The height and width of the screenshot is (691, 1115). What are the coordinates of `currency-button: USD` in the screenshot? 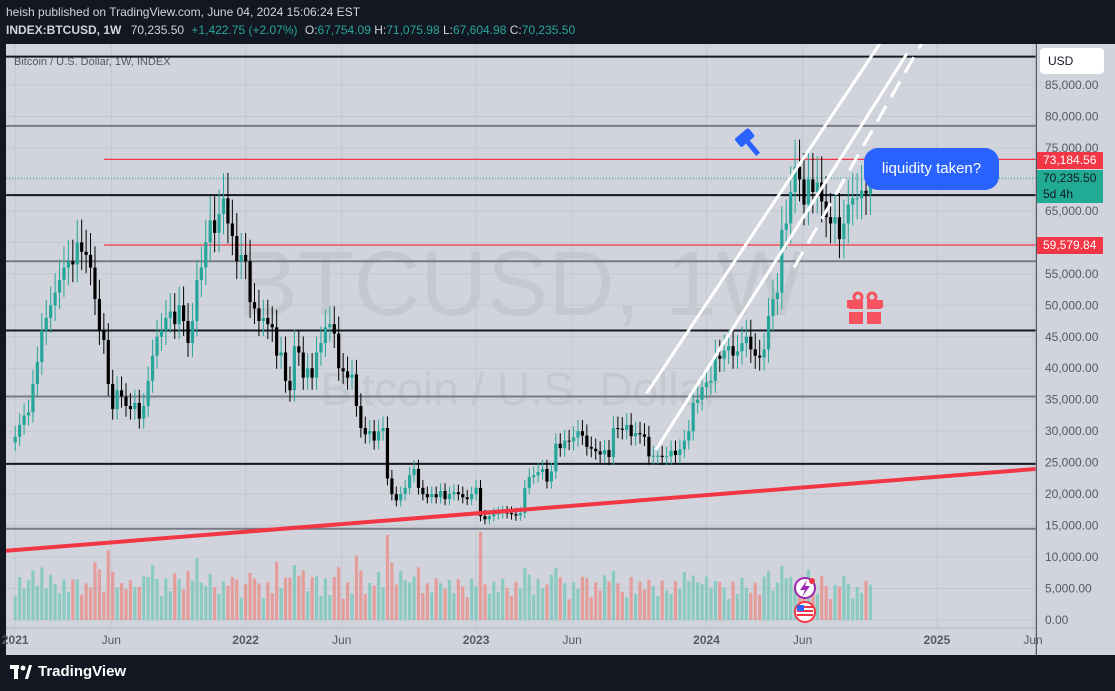 It's located at (1072, 61).